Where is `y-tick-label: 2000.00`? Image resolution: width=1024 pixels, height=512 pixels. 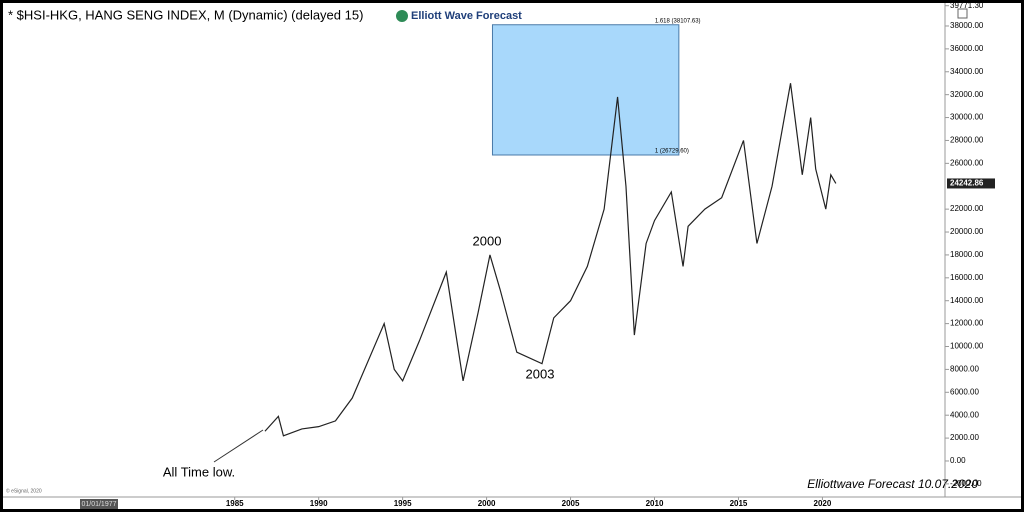
y-tick-label: 2000.00 is located at coordinates (964, 437).